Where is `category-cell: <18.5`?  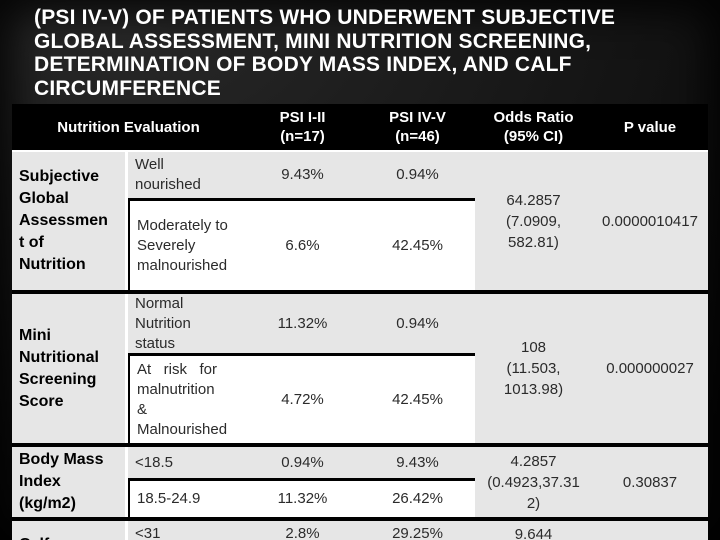 category-cell: <18.5 is located at coordinates (186, 462).